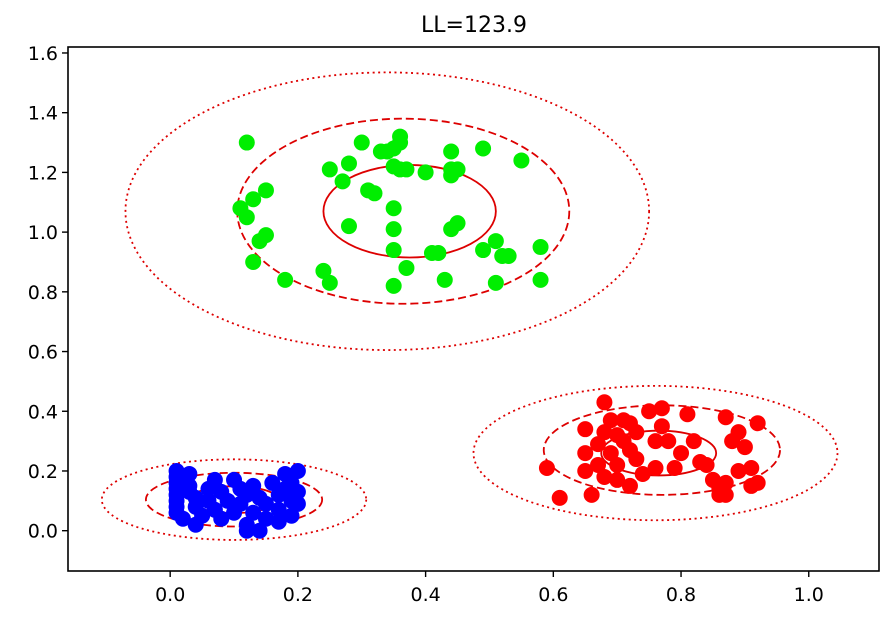  What do you see at coordinates (809, 595) in the screenshot?
I see `x-tick-label: 1.0` at bounding box center [809, 595].